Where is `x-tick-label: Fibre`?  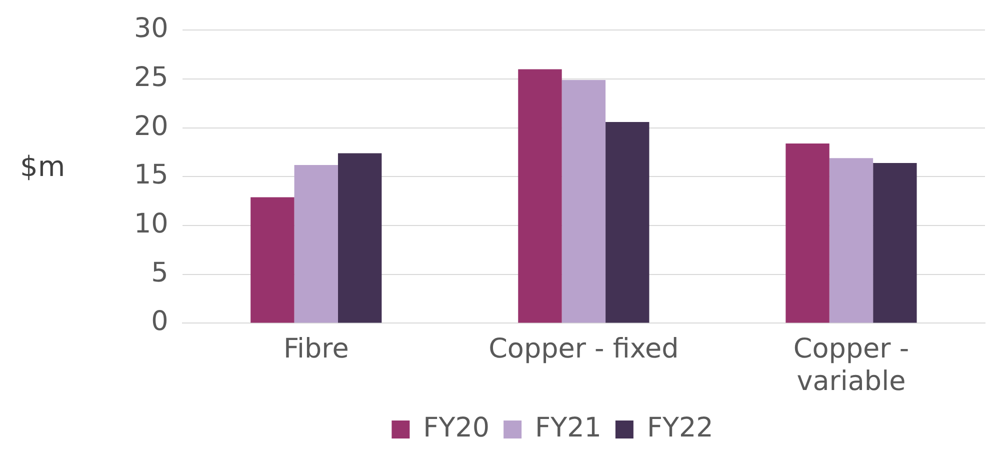 x-tick-label: Fibre is located at coordinates (316, 348).